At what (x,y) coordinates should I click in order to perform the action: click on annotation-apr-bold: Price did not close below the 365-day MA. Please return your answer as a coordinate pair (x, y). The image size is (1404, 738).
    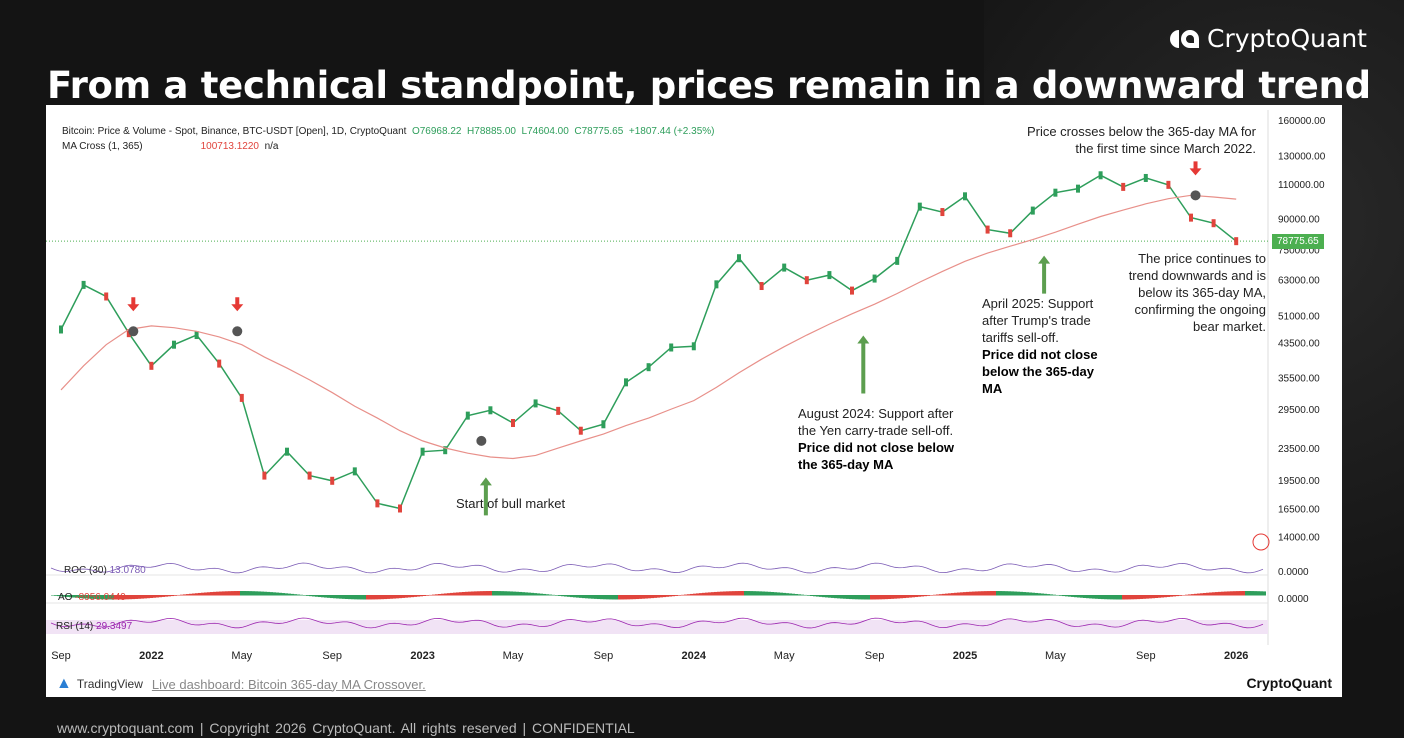
    Looking at the image, I should click on (1040, 371).